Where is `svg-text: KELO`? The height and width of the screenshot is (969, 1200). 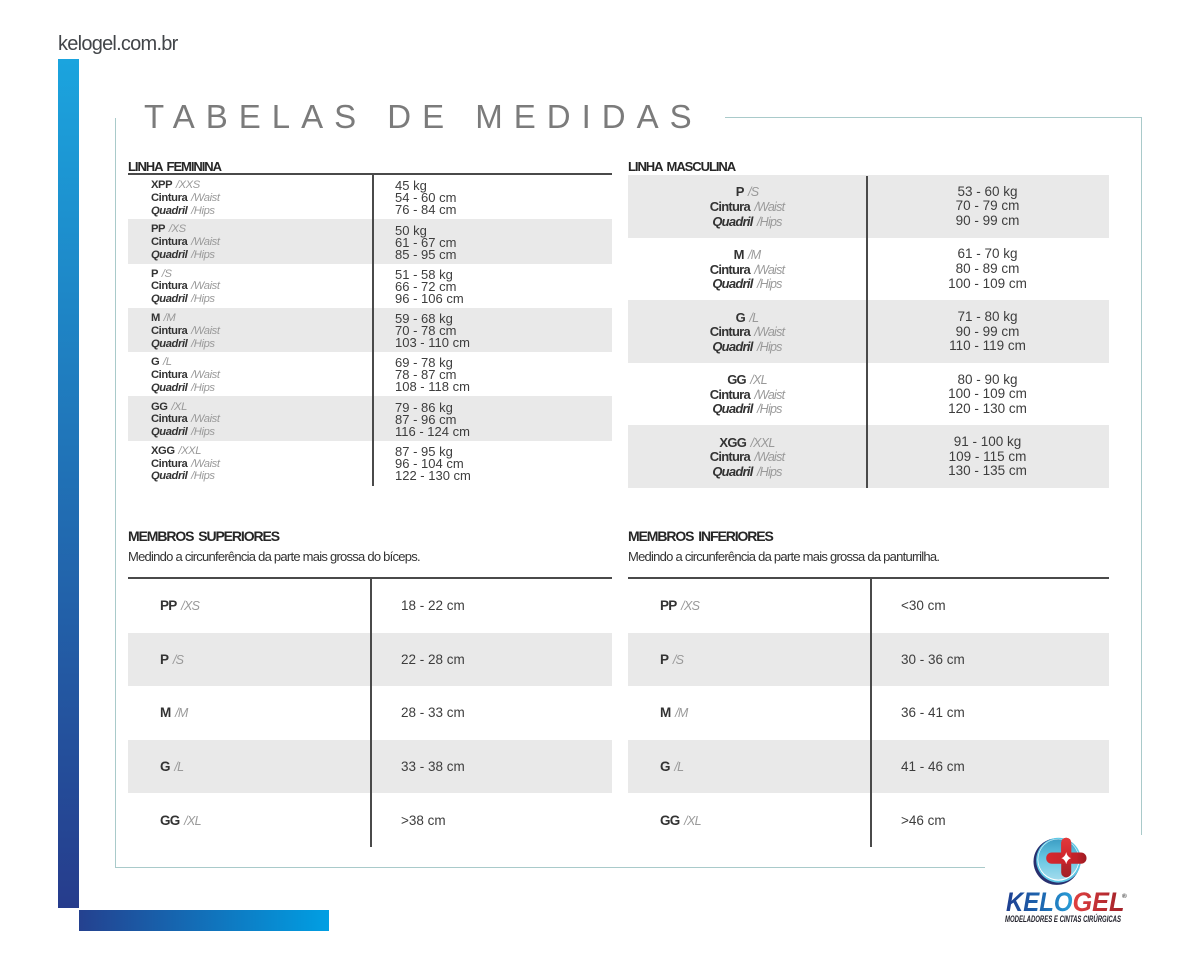 svg-text: KELO is located at coordinates (1039, 902).